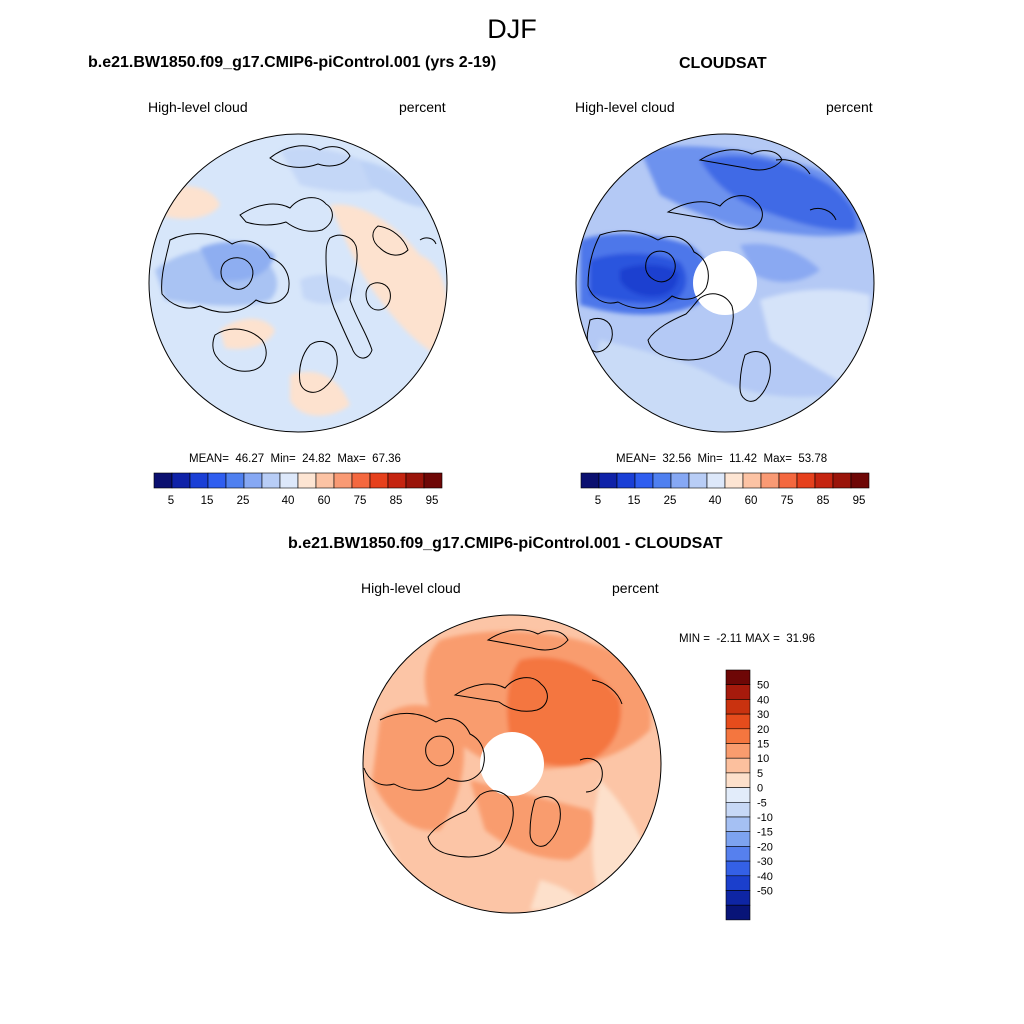  Describe the element at coordinates (243, 501) in the screenshot. I see `model-colorbar-tick-label: 25` at that location.